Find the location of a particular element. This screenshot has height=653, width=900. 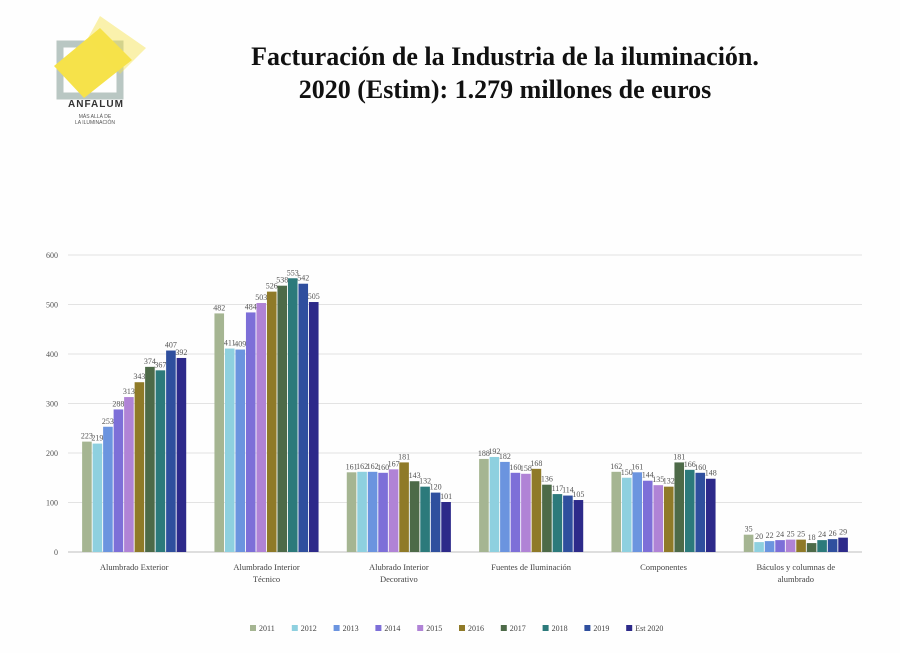

data-label: 135 is located at coordinates (658, 479).